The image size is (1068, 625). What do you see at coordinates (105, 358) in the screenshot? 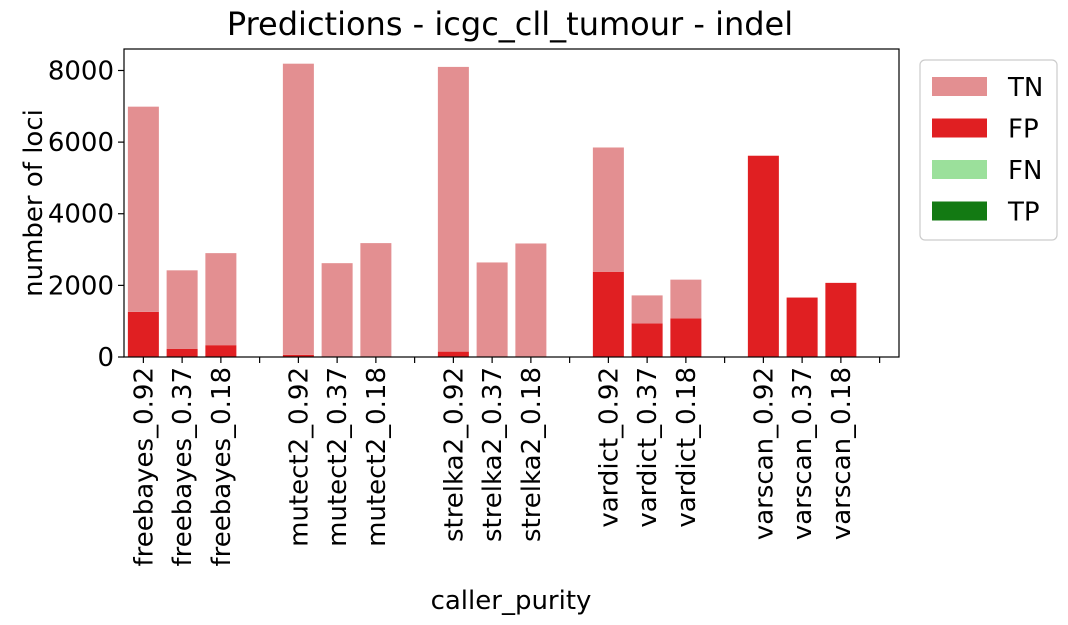
I see `y-tick-label: 0` at bounding box center [105, 358].